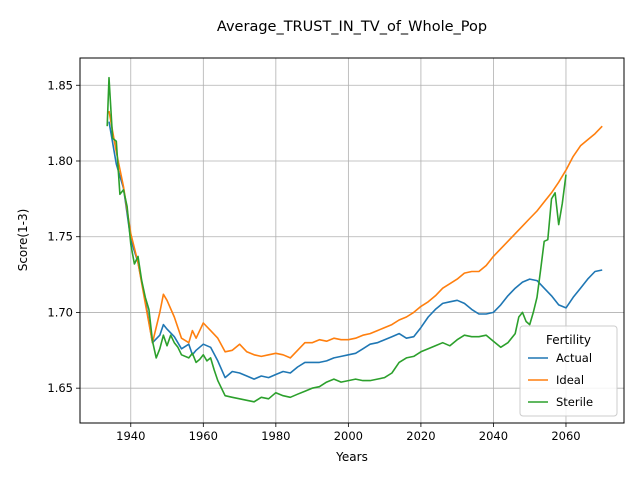 This screenshot has width=640, height=480. What do you see at coordinates (348, 436) in the screenshot?
I see `x-tick-label: 2000` at bounding box center [348, 436].